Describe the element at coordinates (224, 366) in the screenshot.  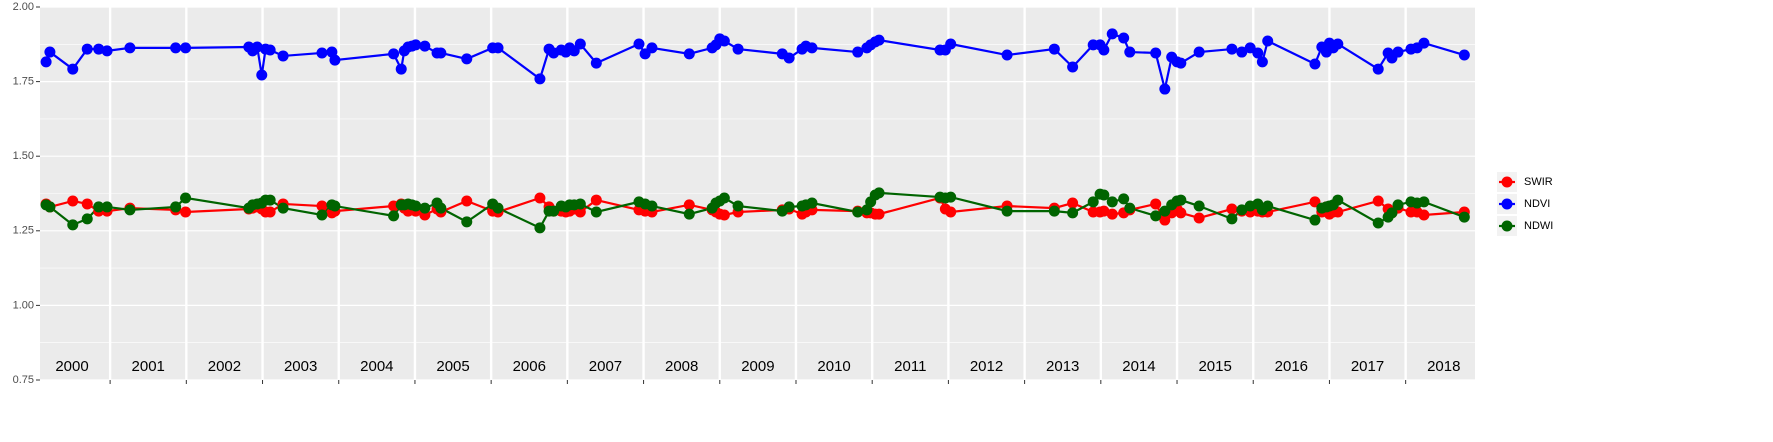
I see `year-label: 2002` at that location.